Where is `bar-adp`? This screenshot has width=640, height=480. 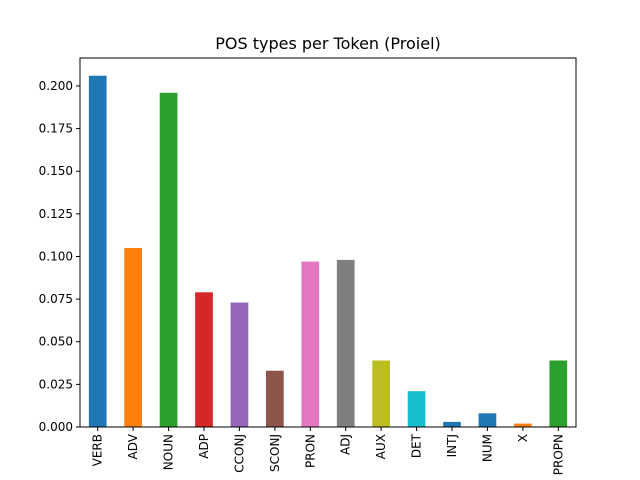
bar-adp is located at coordinates (204, 359).